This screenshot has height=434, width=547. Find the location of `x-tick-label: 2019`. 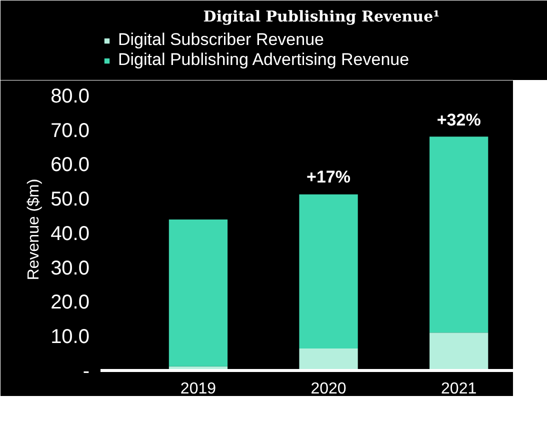

x-tick-label: 2019 is located at coordinates (198, 389).